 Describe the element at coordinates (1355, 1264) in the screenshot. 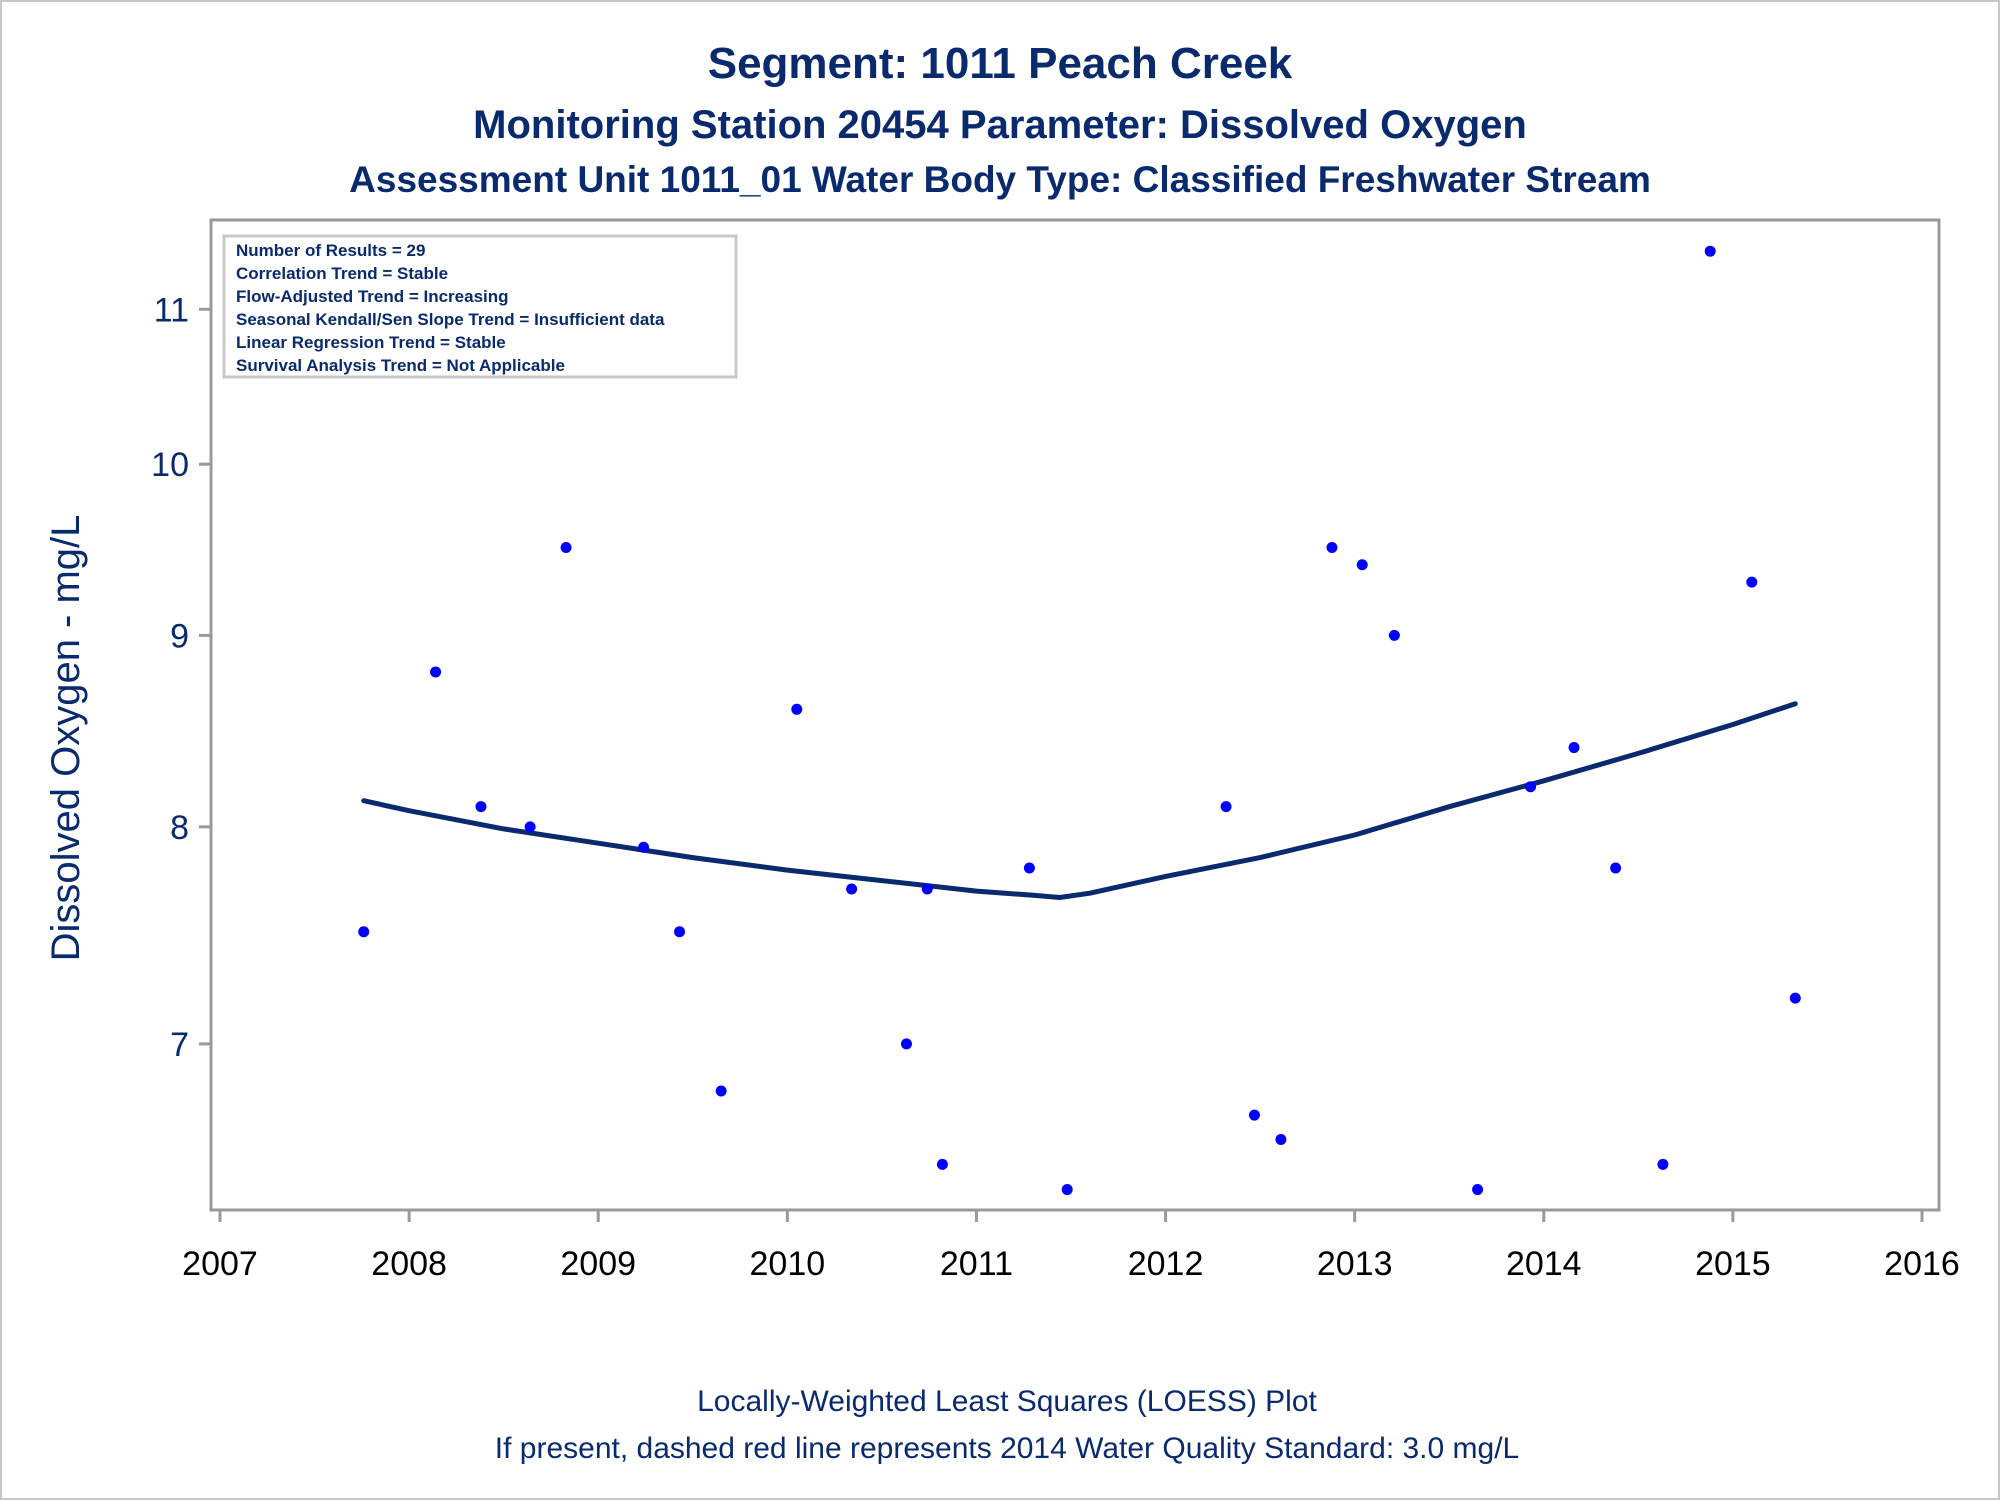

I see `x-tick-label: 2013` at that location.